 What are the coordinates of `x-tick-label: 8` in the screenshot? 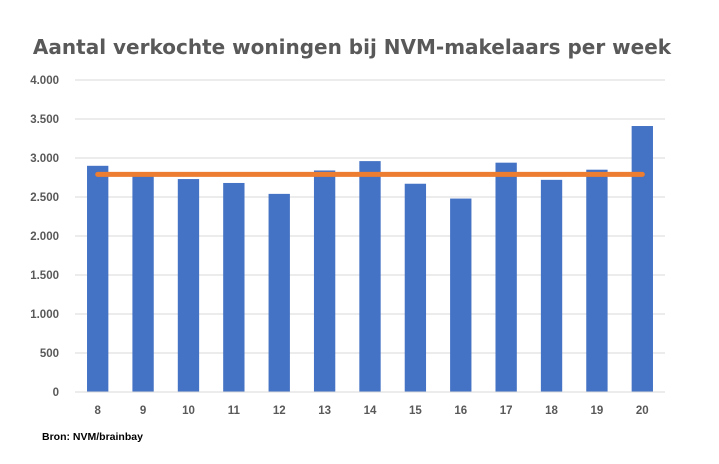 It's located at (97, 411).